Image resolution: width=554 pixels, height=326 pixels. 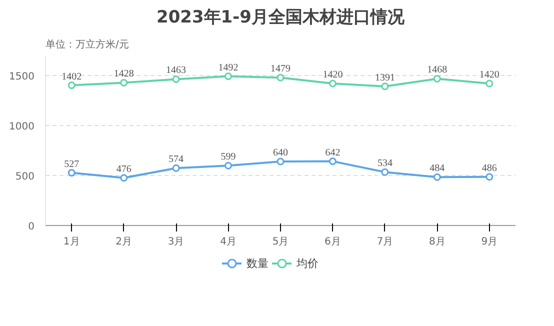 What do you see at coordinates (437, 168) in the screenshot?
I see `data-label: 484` at bounding box center [437, 168].